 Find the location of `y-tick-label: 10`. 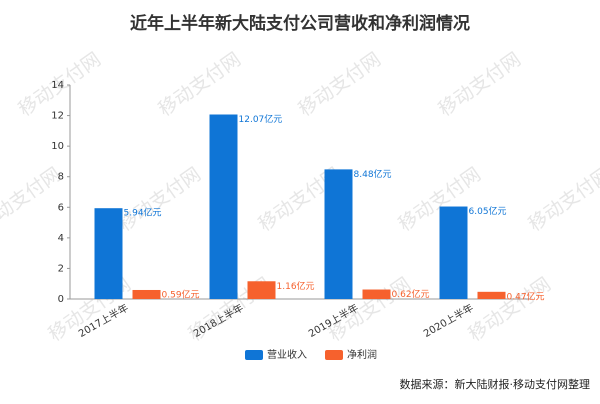

y-tick-label: 10 is located at coordinates (57, 146).